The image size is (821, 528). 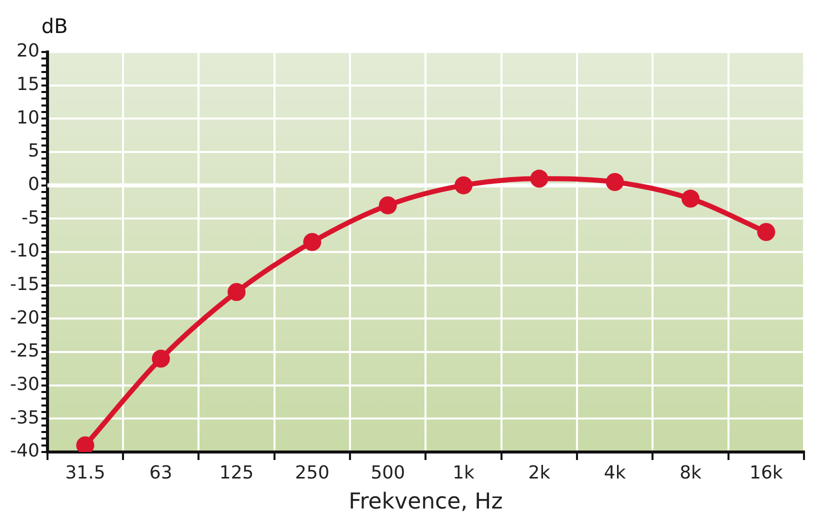 I want to click on x-tick-label: 1k, so click(x=464, y=473).